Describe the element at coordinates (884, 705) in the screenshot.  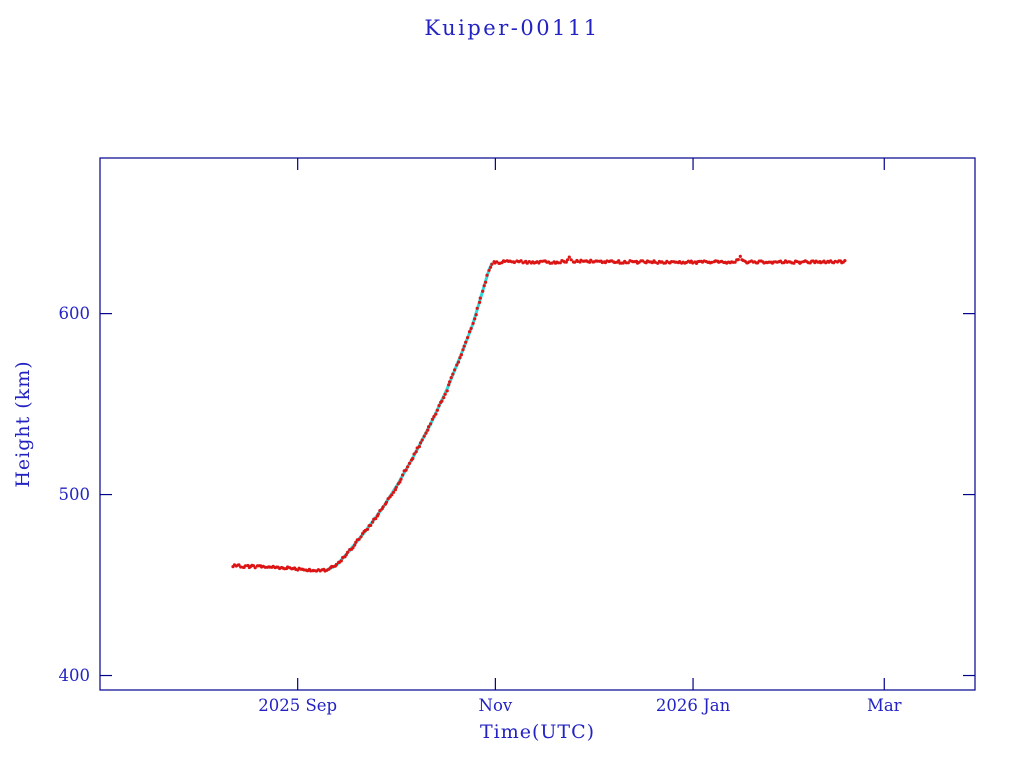
I see `x-tick-label: Mar` at that location.